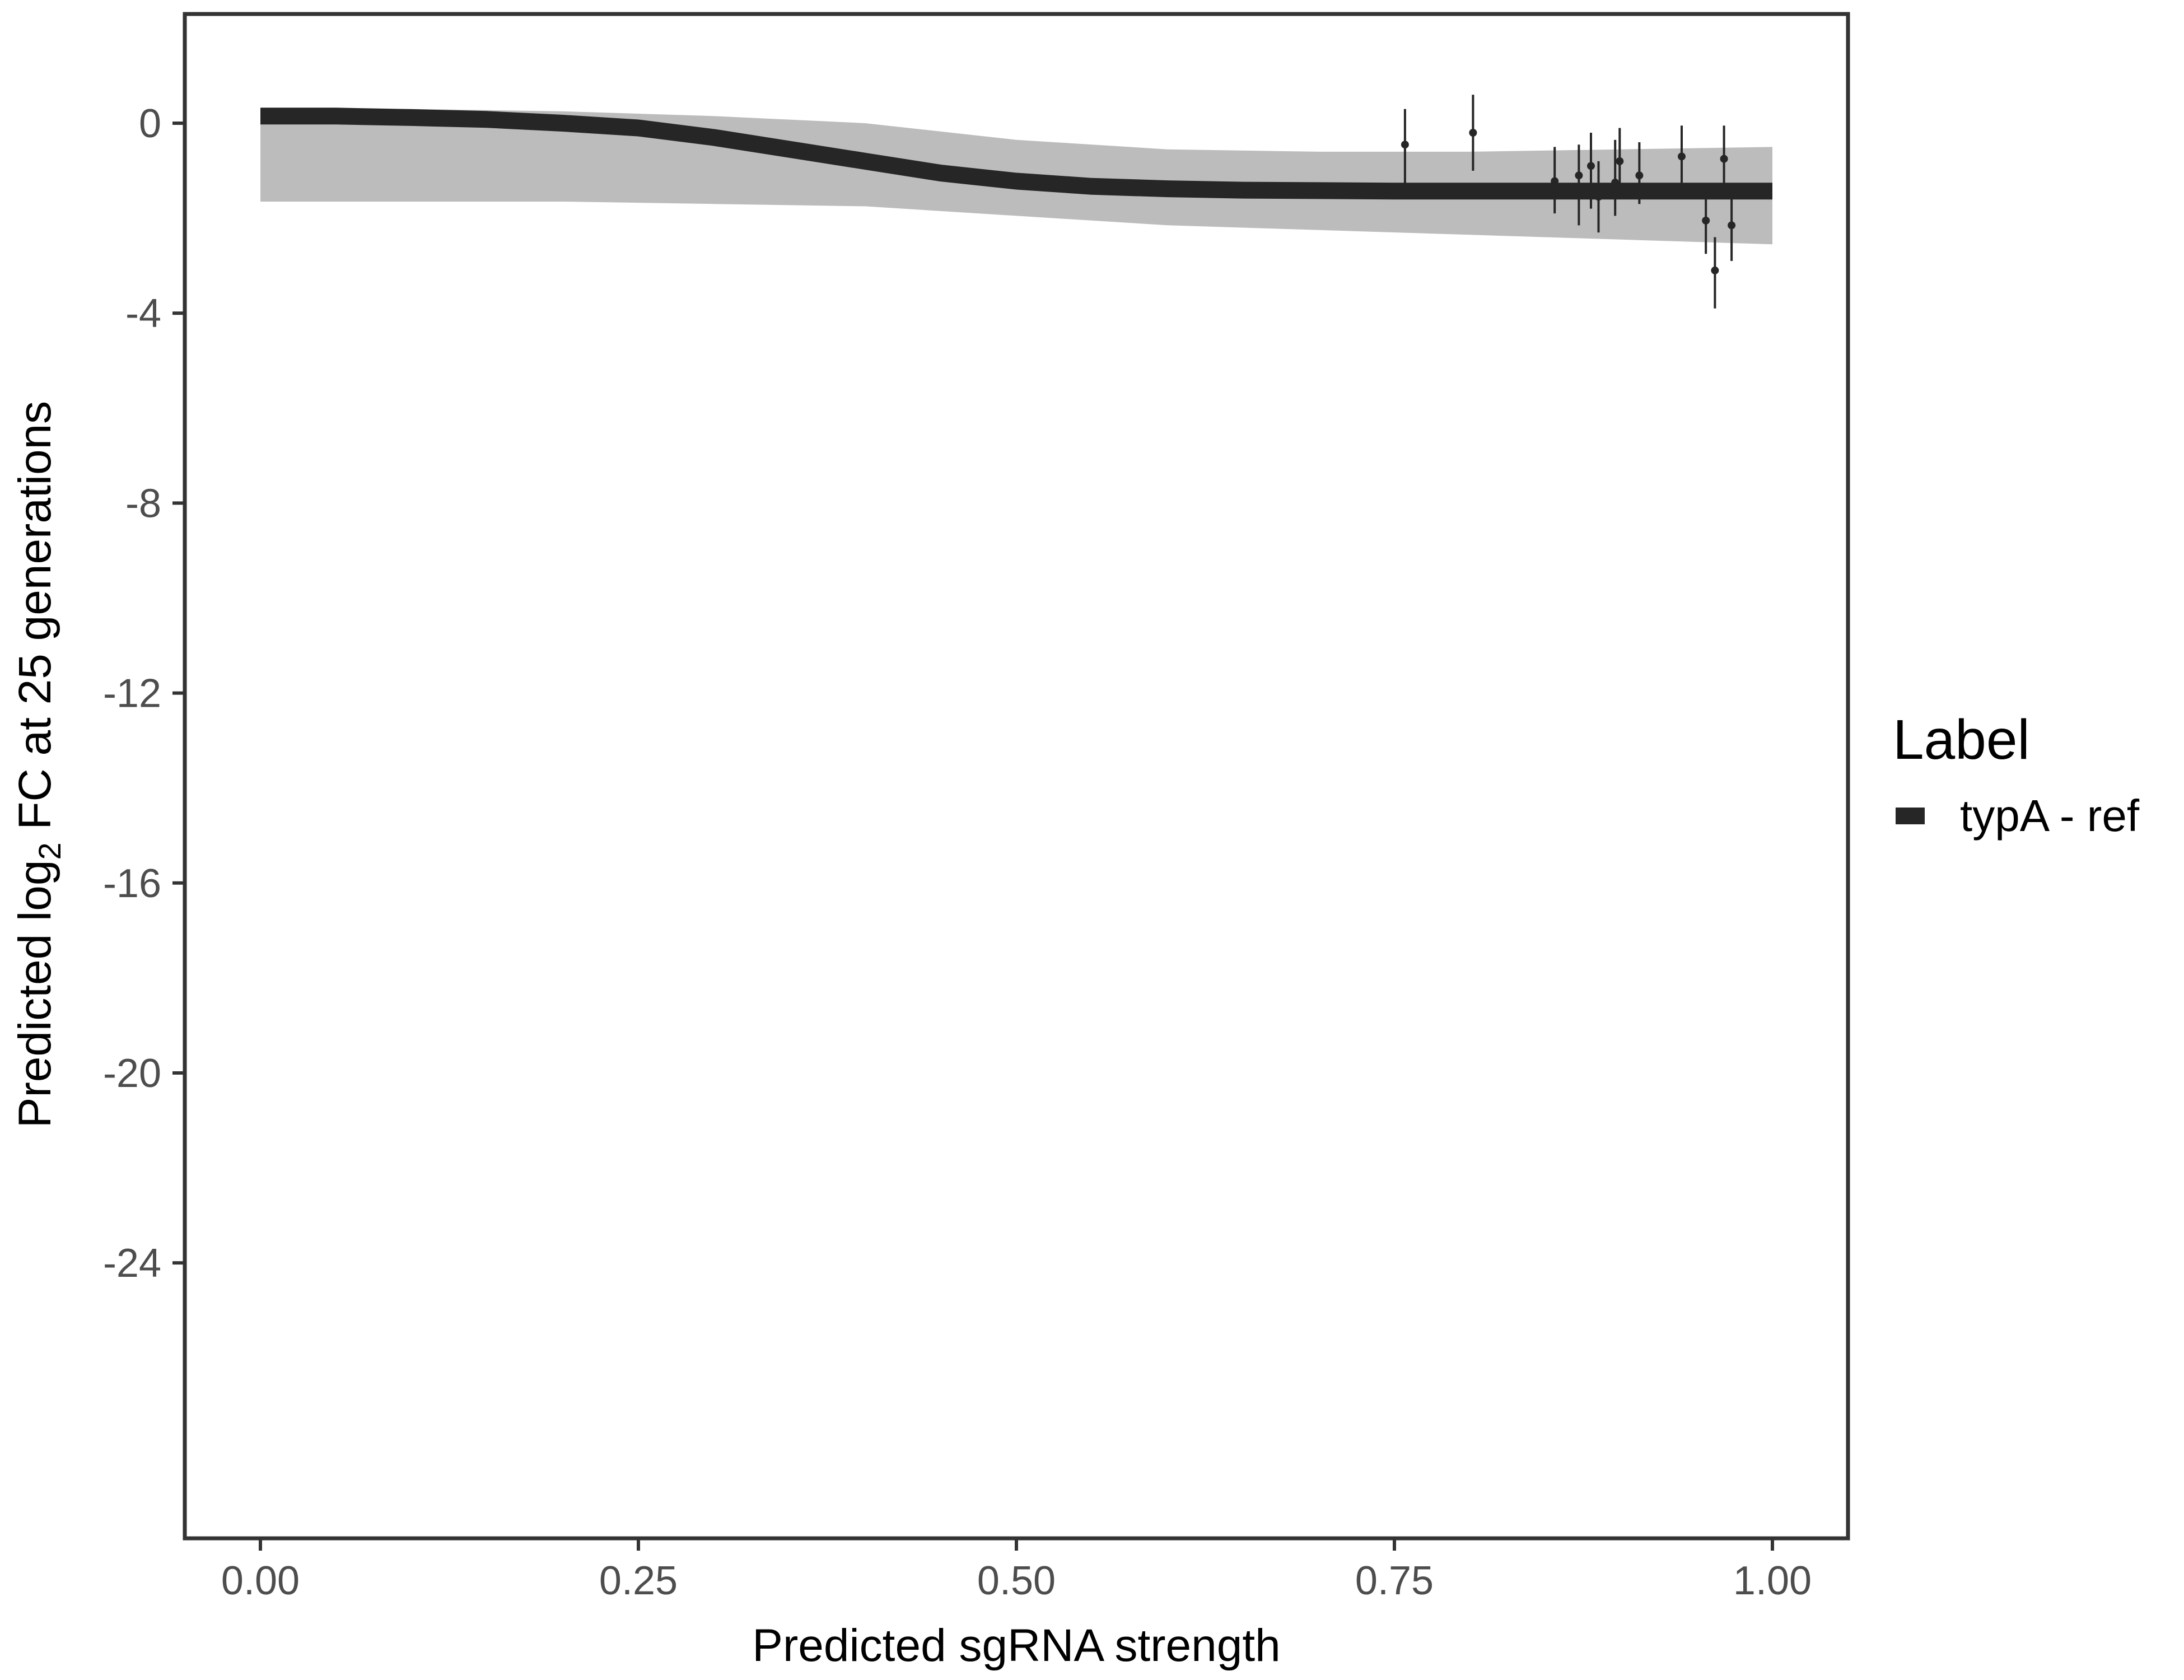 The height and width of the screenshot is (1680, 2184). Describe the element at coordinates (143, 313) in the screenshot. I see `y-tick-label: -4` at that location.